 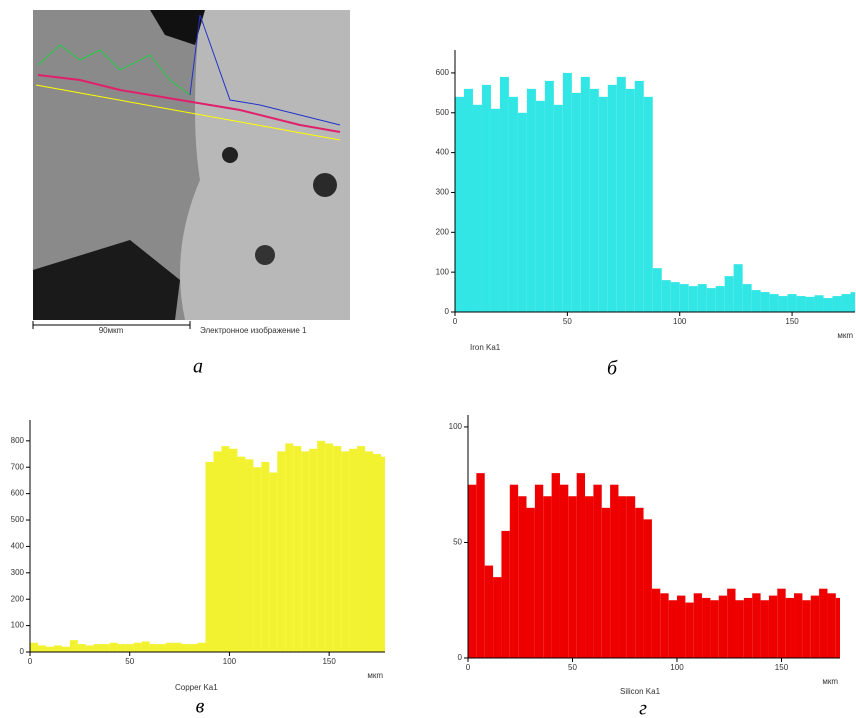 I want to click on image-caption: Электронное изображение 1, so click(x=253, y=330).